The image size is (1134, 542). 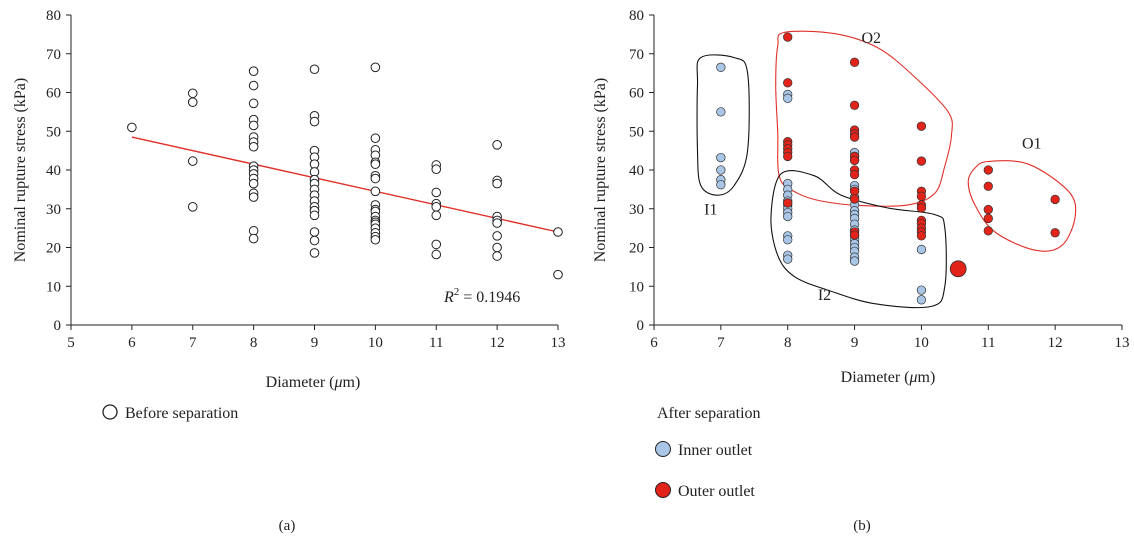 I want to click on chart-a-x-tick-label: 11, so click(x=436, y=343).